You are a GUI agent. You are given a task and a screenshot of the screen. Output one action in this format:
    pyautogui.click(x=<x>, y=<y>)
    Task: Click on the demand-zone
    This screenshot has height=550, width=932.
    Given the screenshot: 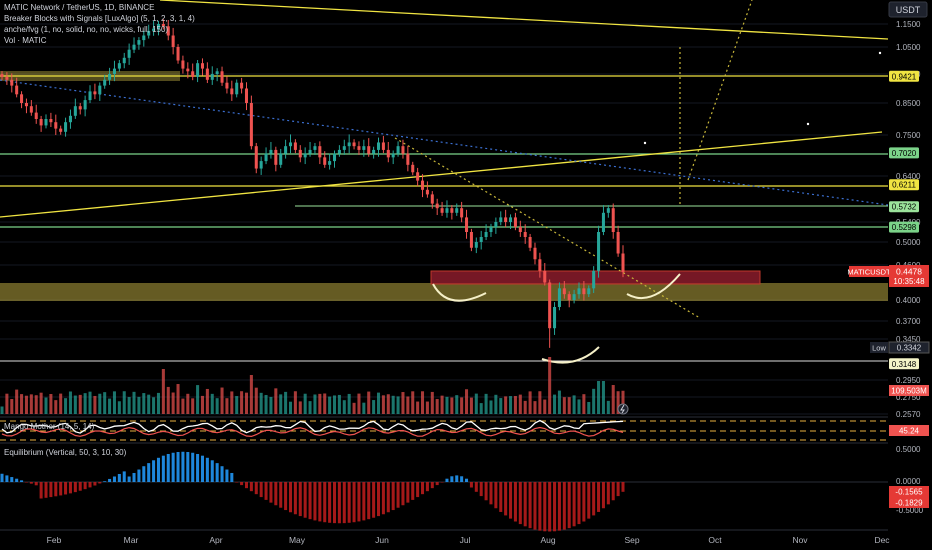 What is the action you would take?
    pyautogui.click(x=444, y=292)
    